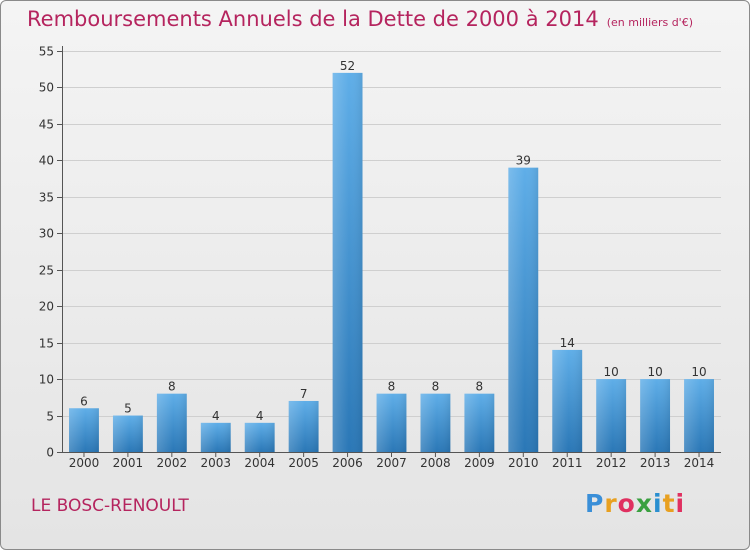  Describe the element at coordinates (46, 88) in the screenshot. I see `y-tick-label: 50` at that location.